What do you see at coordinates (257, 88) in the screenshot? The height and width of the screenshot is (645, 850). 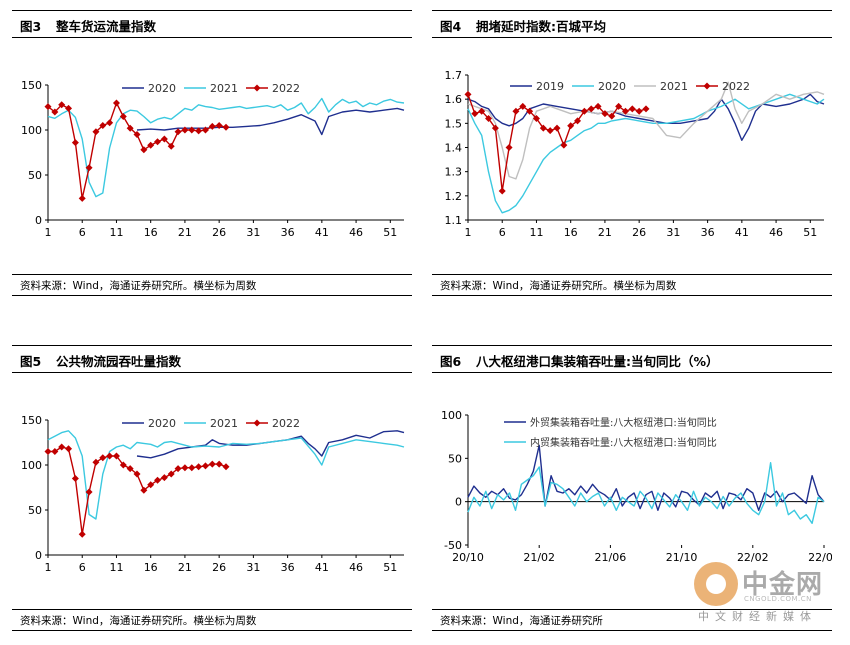 I see `legend-marker` at bounding box center [257, 88].